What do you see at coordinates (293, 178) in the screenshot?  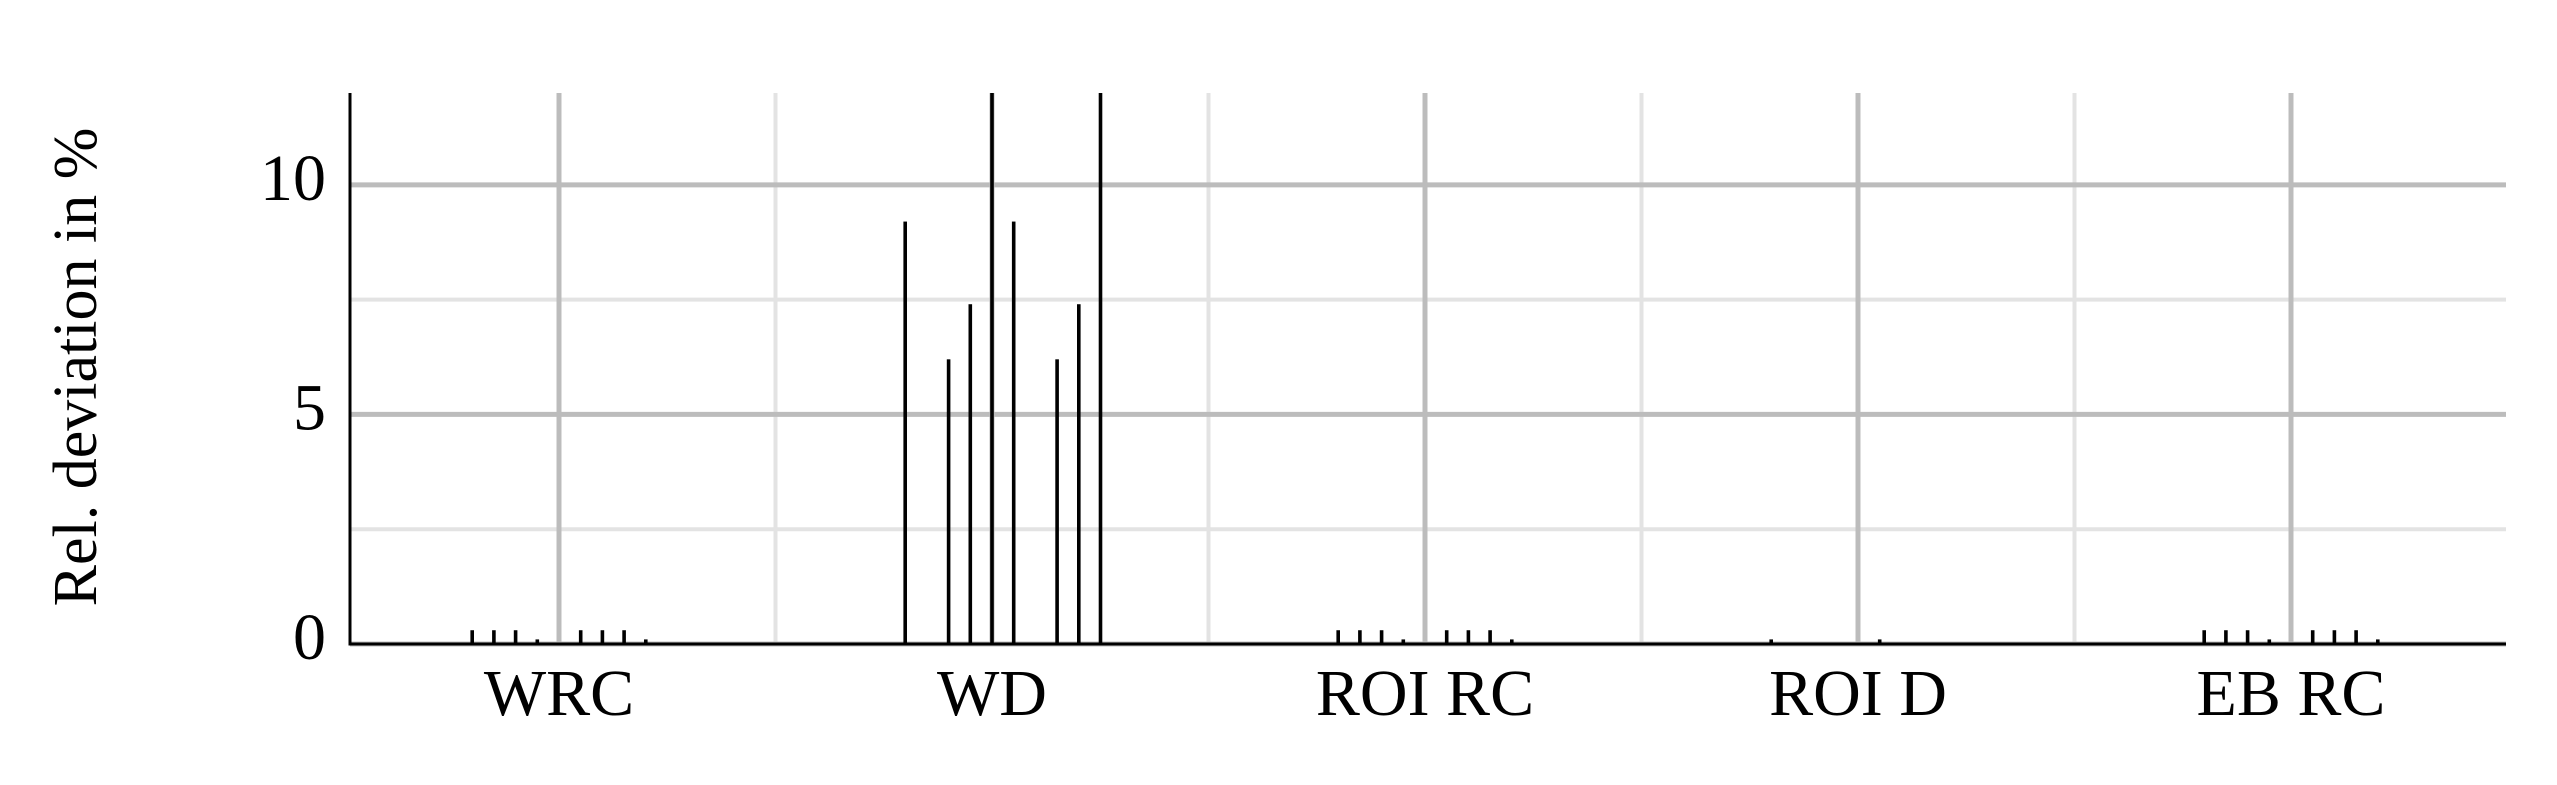 I see `y-tick-label: 10` at bounding box center [293, 178].